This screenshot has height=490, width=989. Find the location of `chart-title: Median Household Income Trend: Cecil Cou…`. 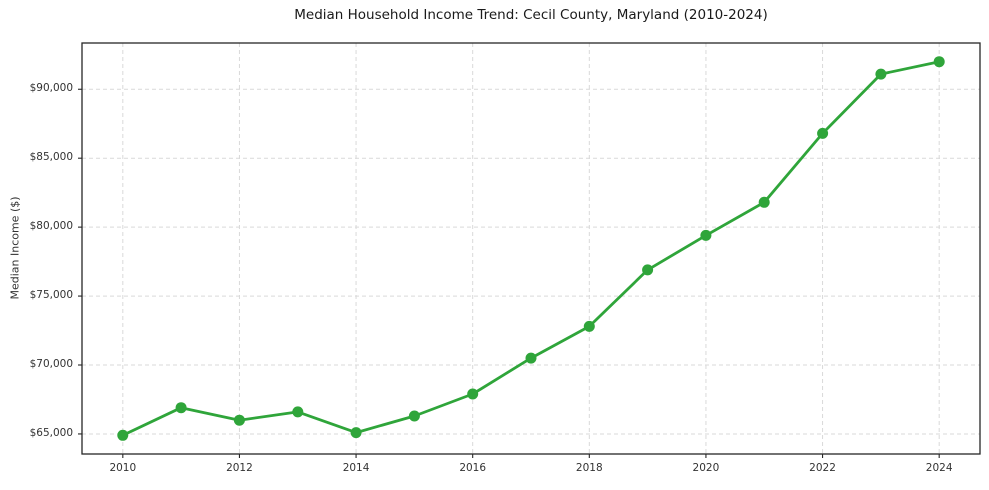

chart-title: Median Household Income Trend: Cecil Cou… is located at coordinates (531, 15).